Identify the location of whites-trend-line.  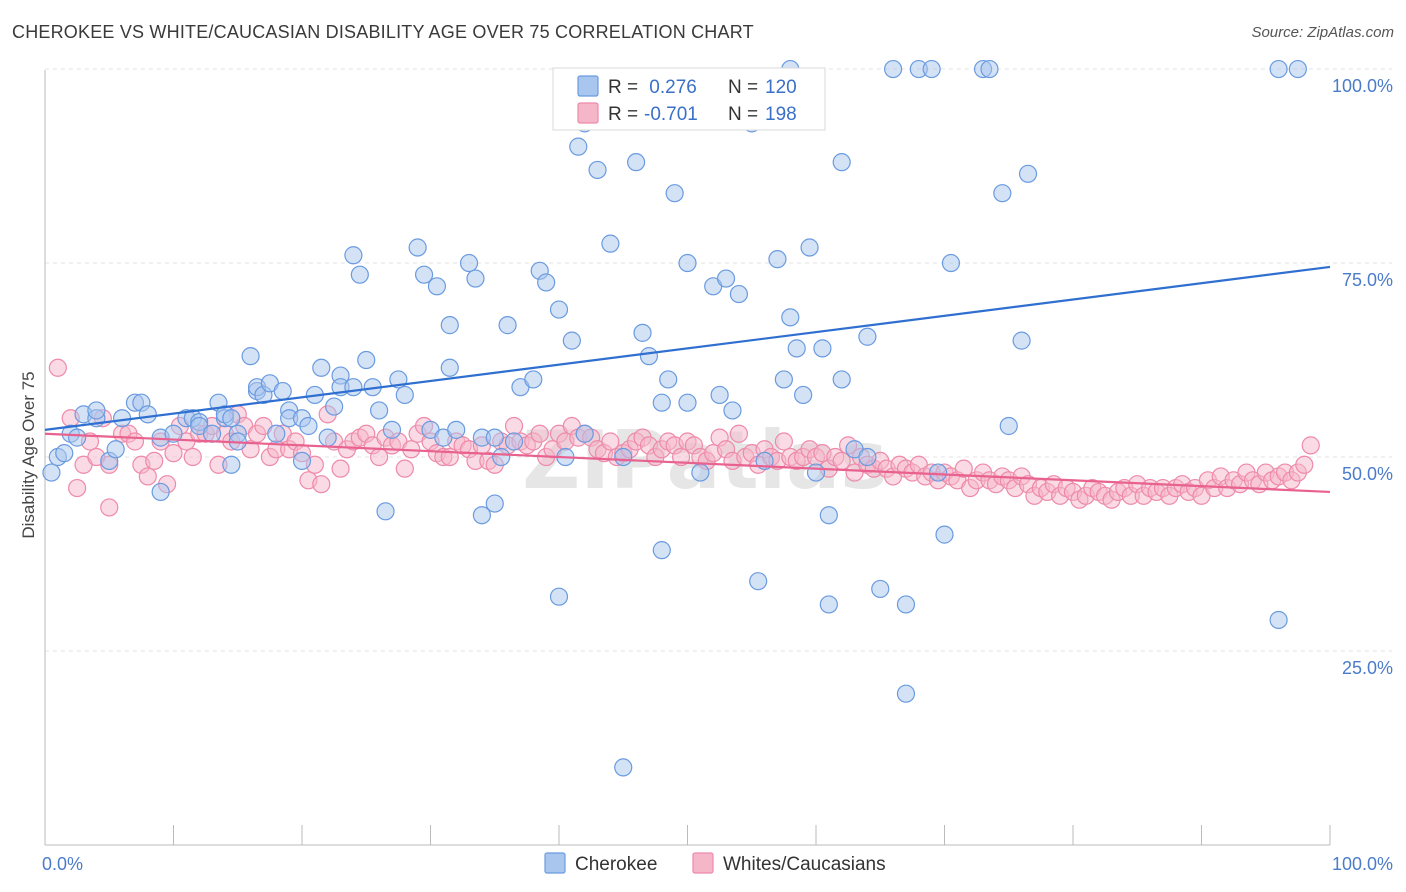
(687, 463).